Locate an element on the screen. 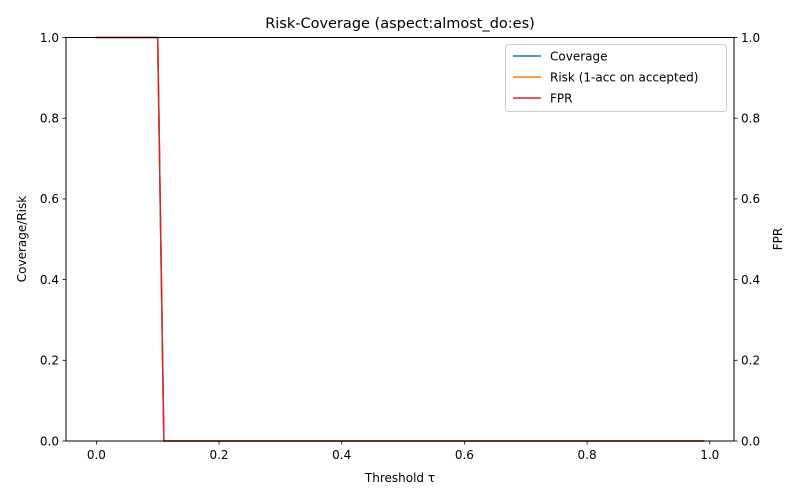 The height and width of the screenshot is (500, 800). y-left-tick-label: 0.6 is located at coordinates (49, 199).